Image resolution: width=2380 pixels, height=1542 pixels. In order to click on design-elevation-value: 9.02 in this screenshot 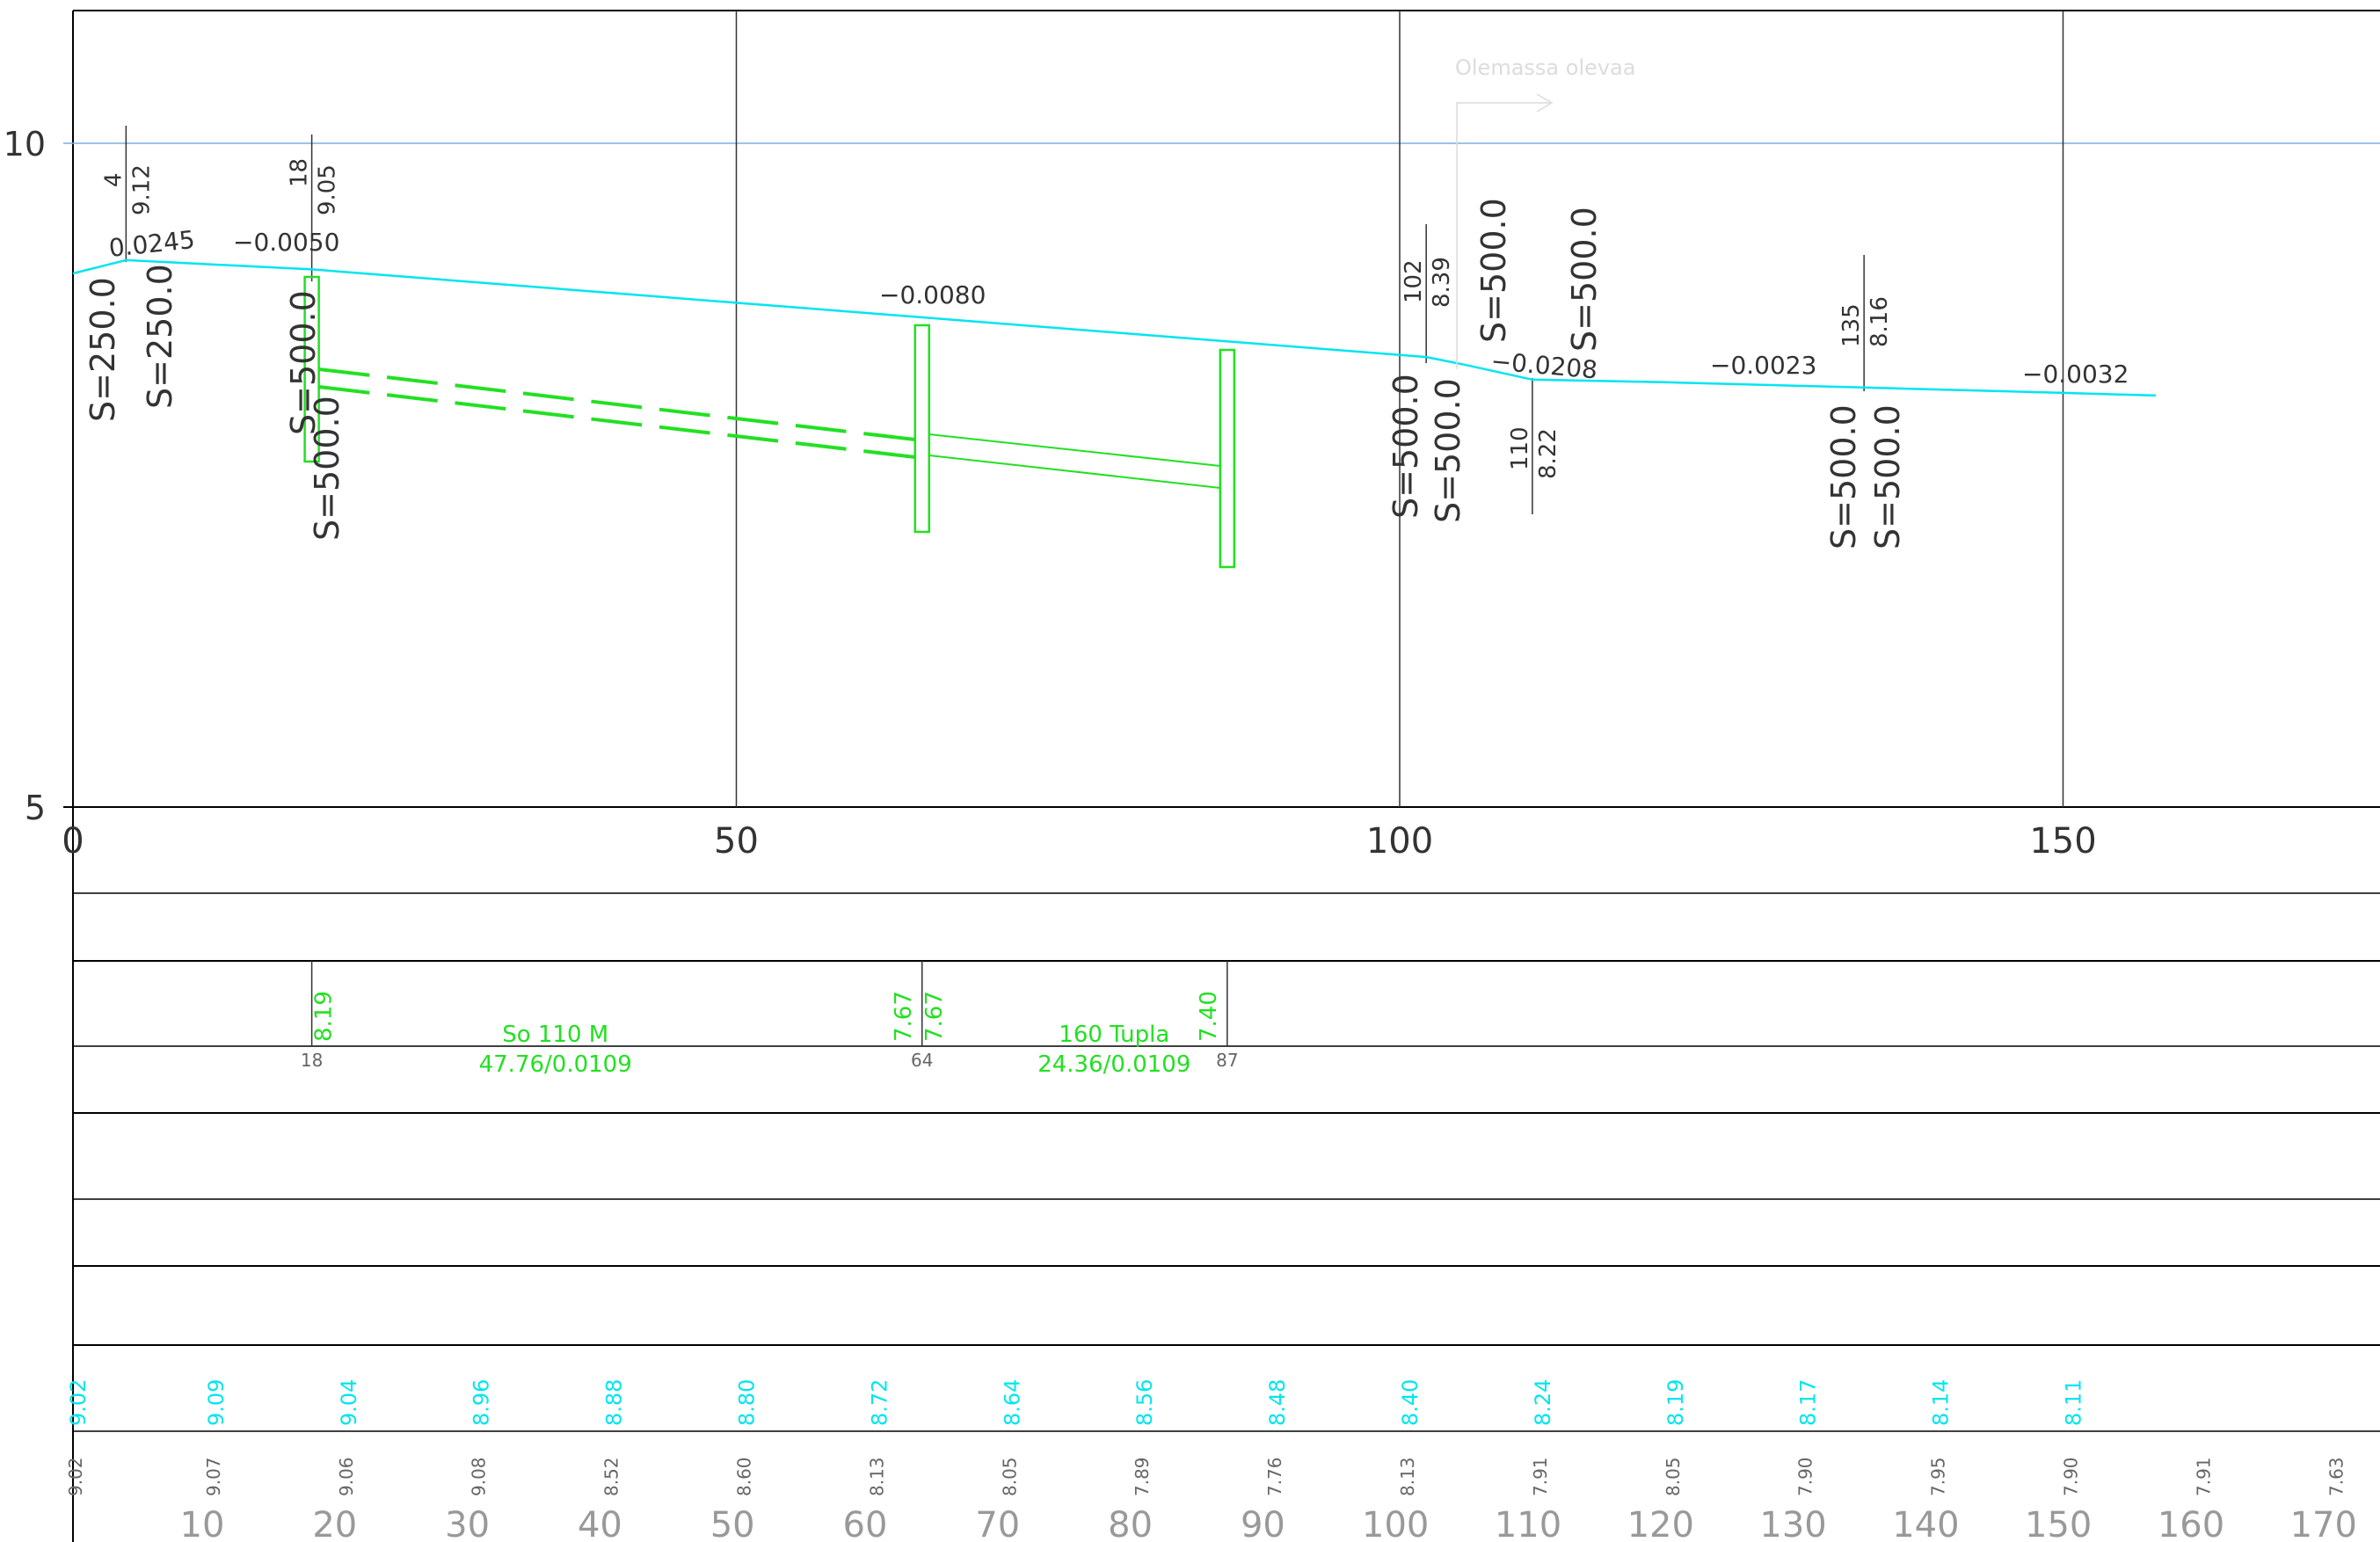, I will do `click(78, 1402)`.